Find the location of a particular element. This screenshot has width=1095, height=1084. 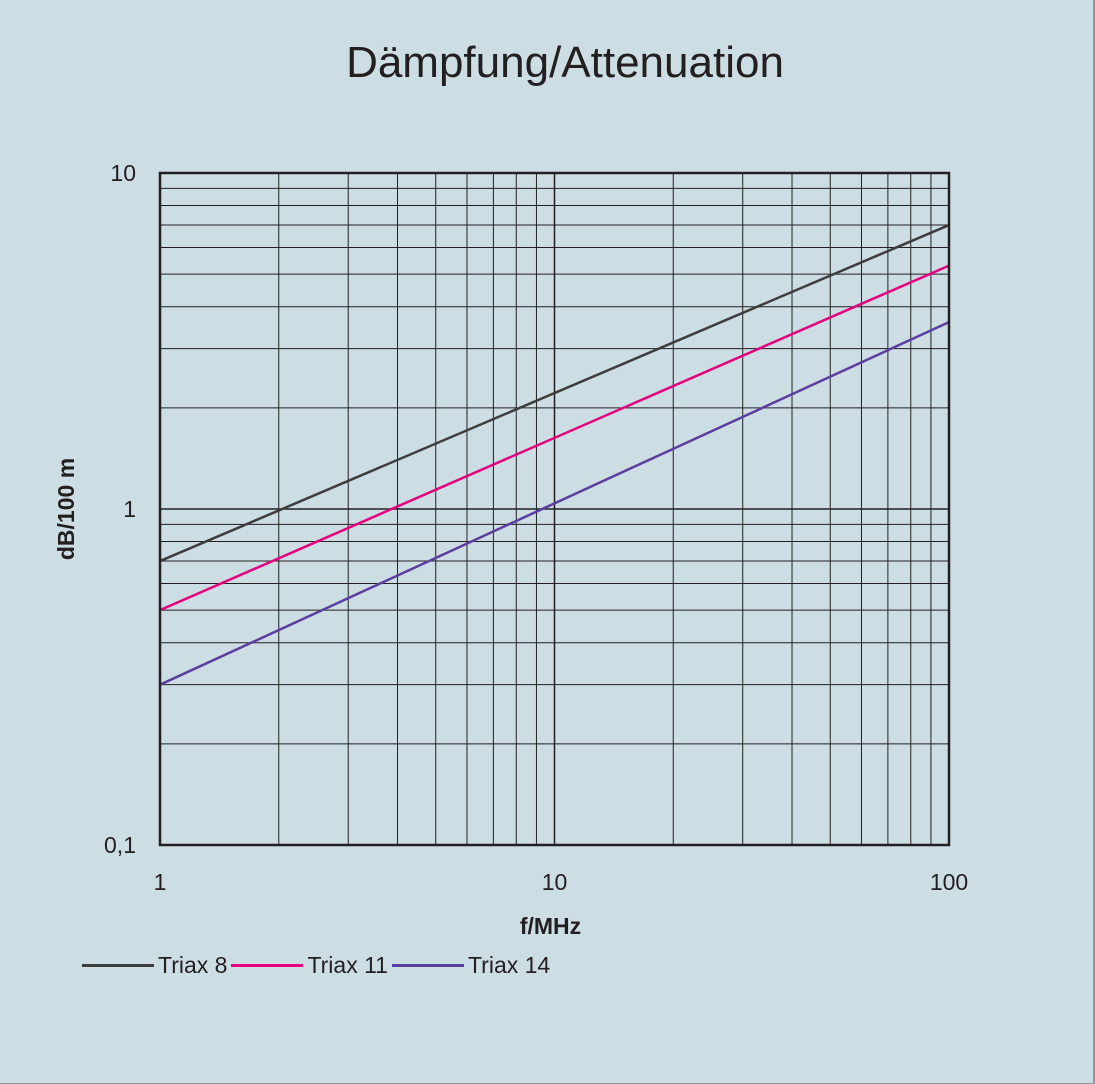

chart-title: Dämpfung/Attenuation is located at coordinates (565, 62).